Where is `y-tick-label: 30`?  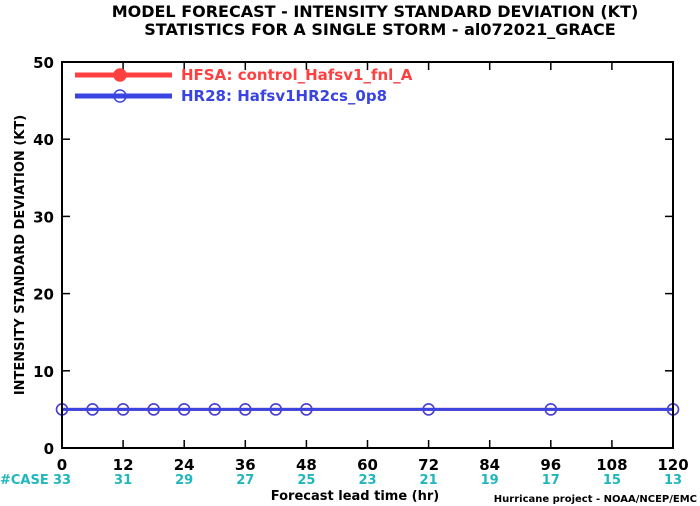 y-tick-label: 30 is located at coordinates (43, 217).